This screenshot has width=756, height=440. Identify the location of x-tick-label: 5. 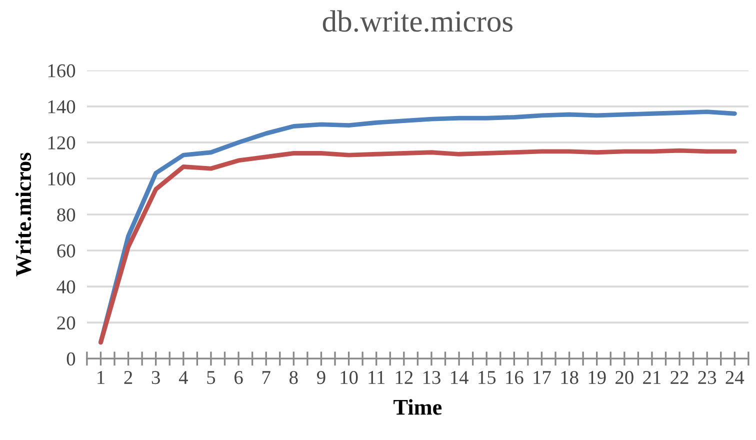
(211, 377).